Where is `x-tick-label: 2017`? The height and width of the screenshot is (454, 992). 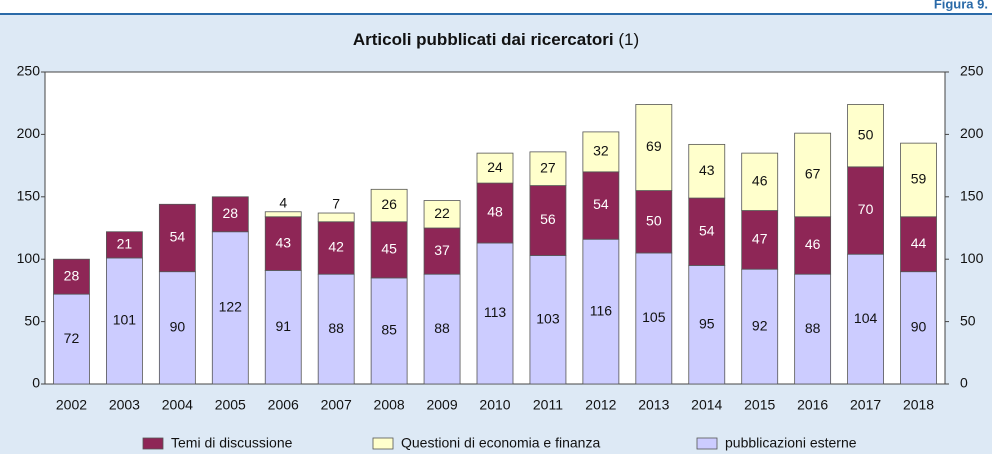 x-tick-label: 2017 is located at coordinates (865, 405).